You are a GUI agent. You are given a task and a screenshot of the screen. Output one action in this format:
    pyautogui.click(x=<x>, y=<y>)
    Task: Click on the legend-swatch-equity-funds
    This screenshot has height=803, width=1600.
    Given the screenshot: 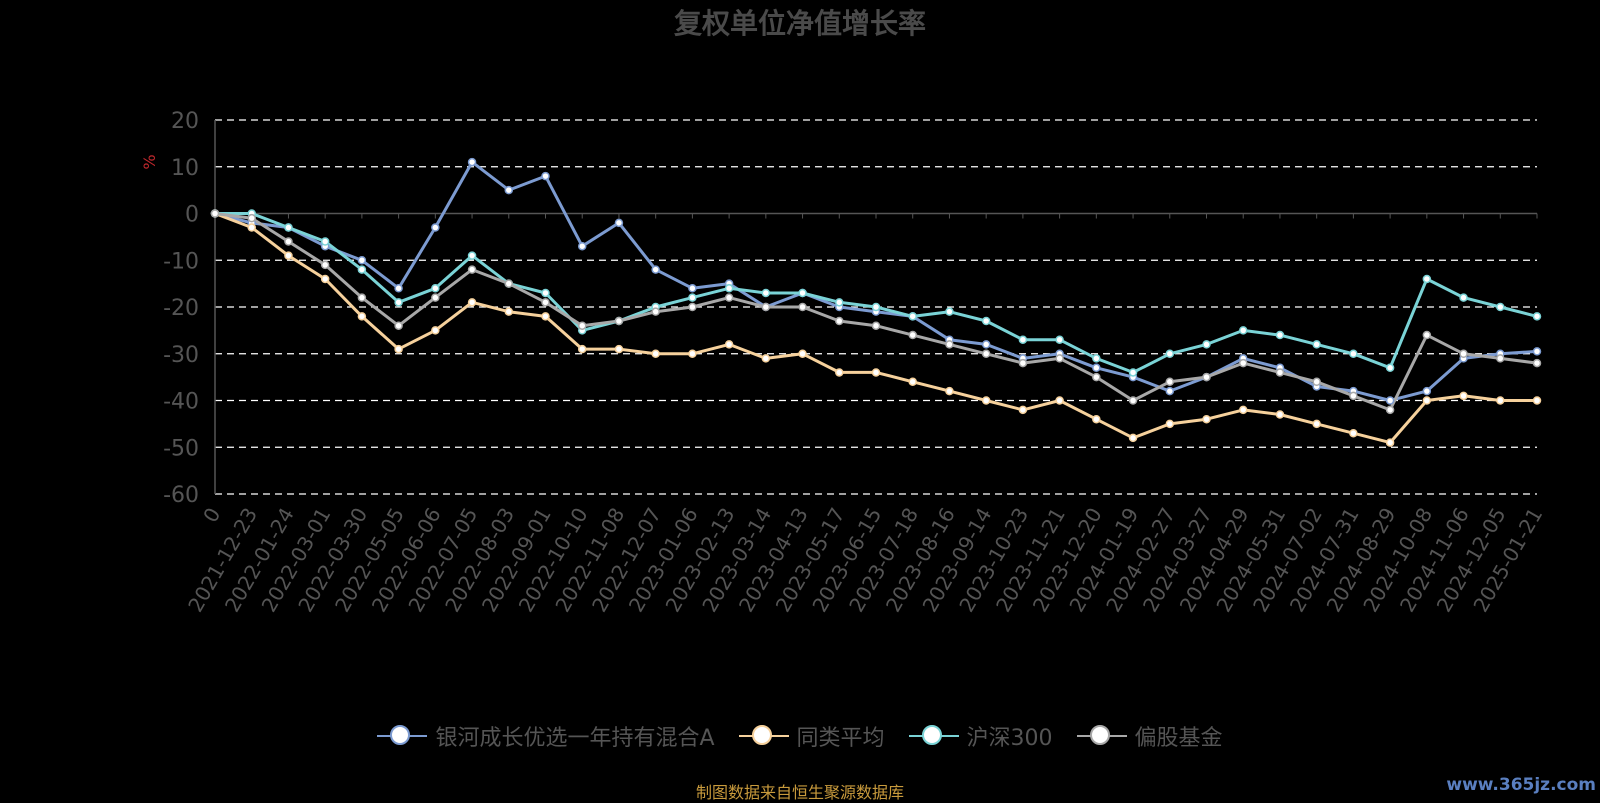 What is the action you would take?
    pyautogui.click(x=1101, y=736)
    